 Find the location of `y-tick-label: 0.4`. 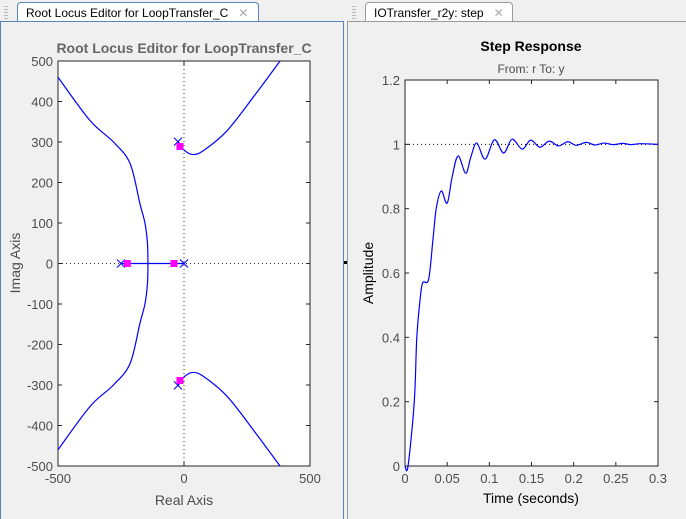

y-tick-label: 0.4 is located at coordinates (391, 337).